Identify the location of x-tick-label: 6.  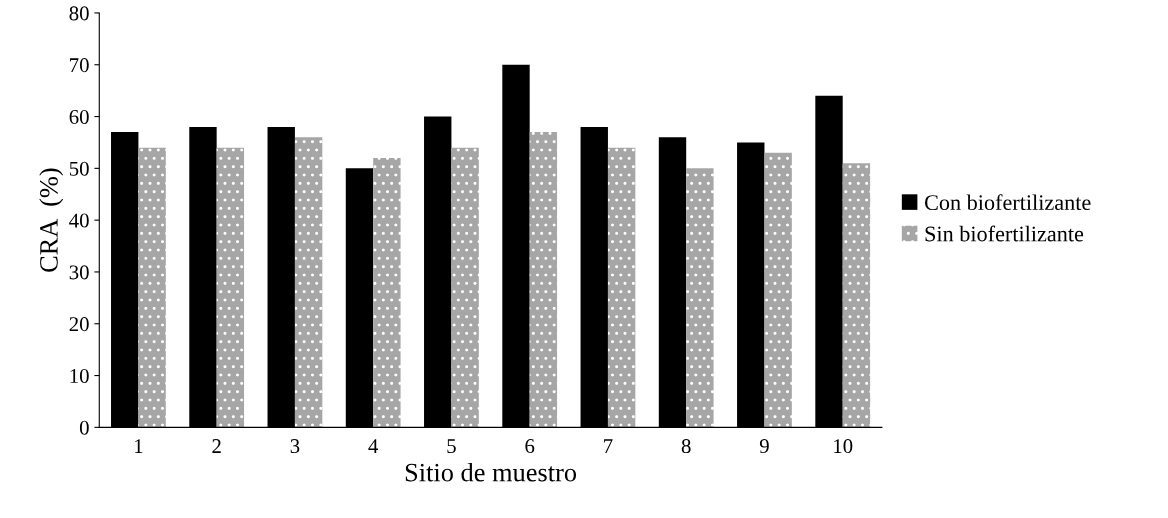
(530, 446).